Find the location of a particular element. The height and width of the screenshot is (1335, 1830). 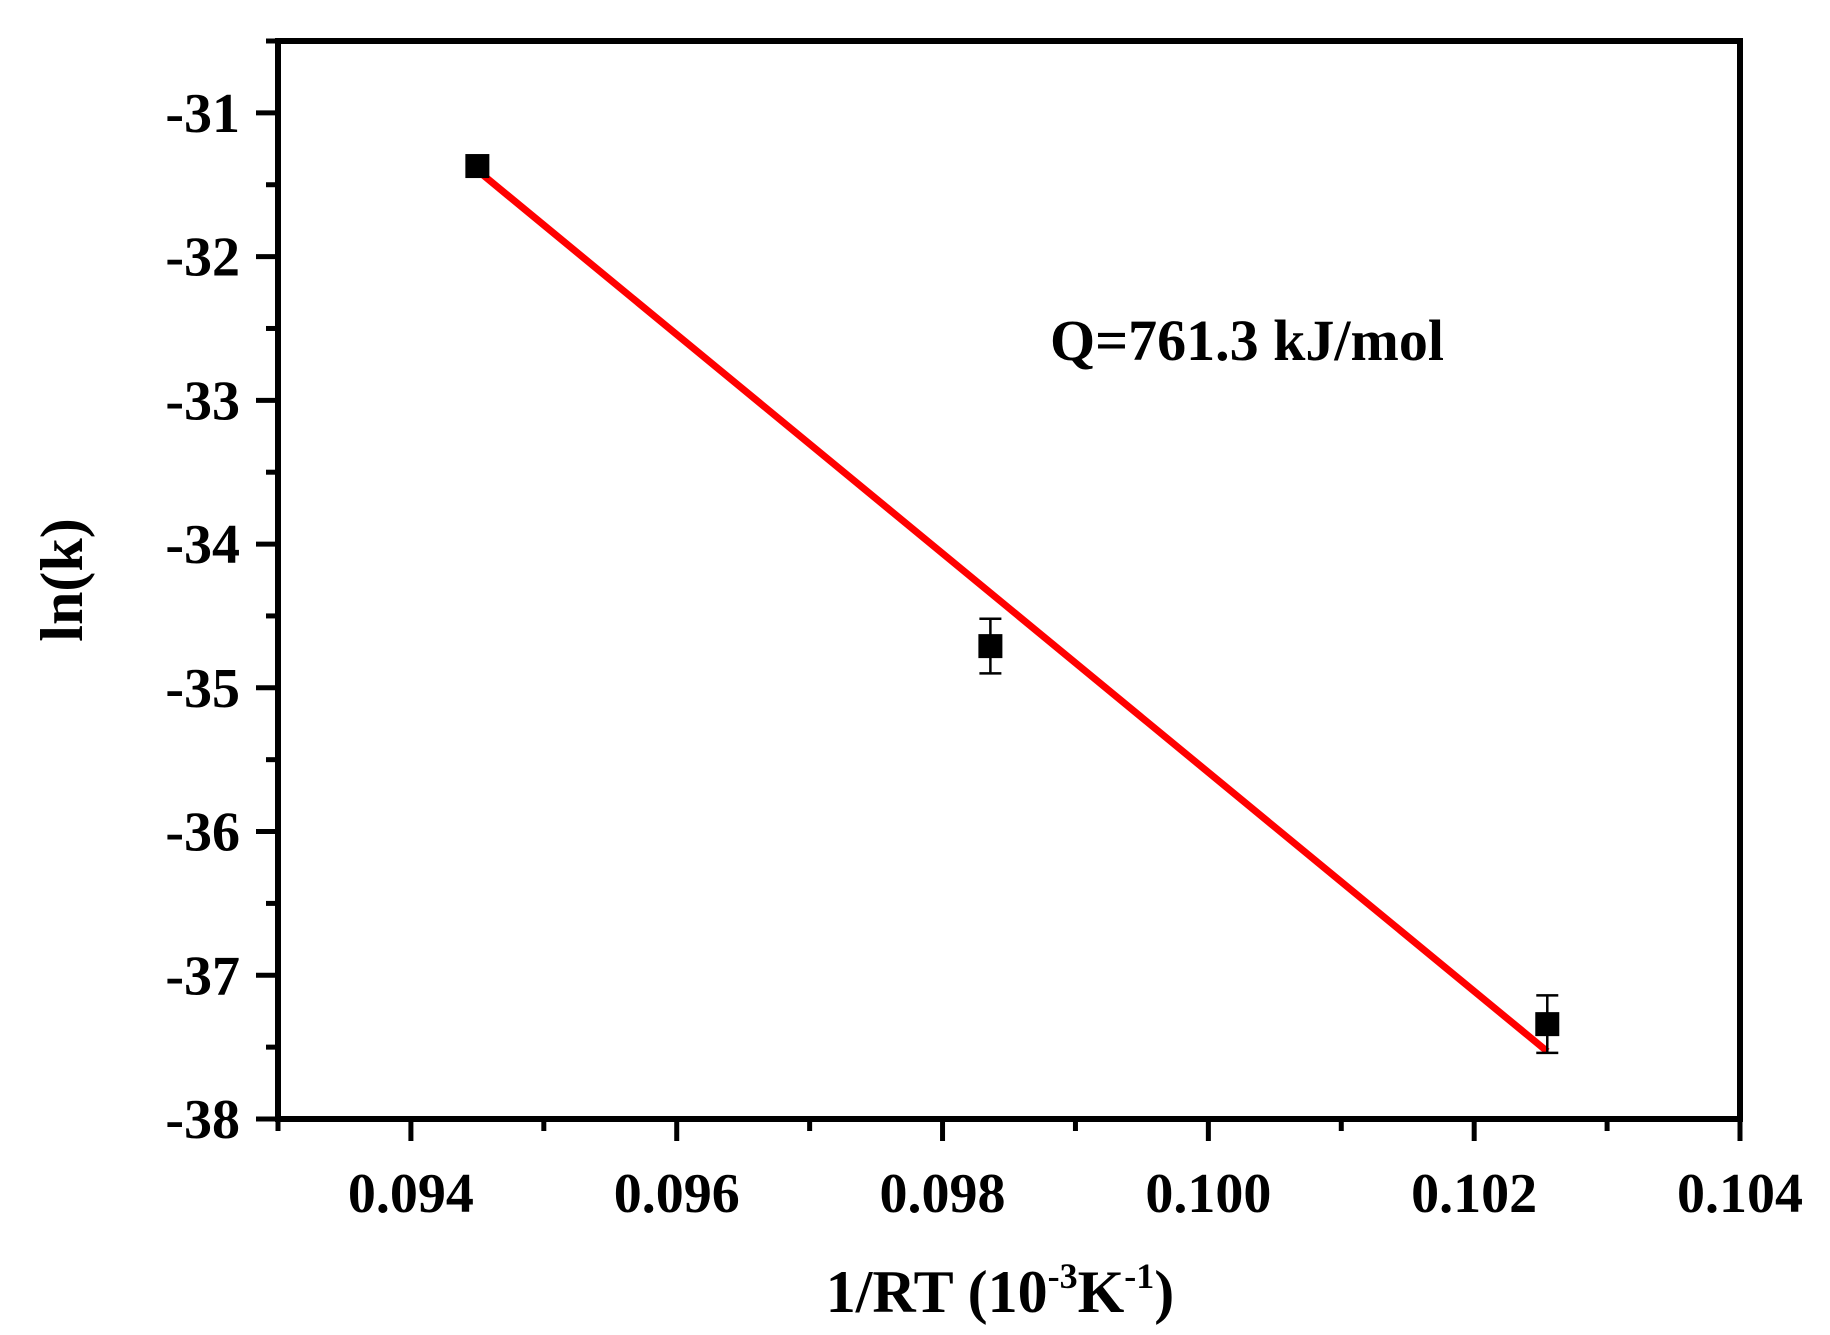

x-axis-label-exp2: -1 is located at coordinates (1139, 1276).